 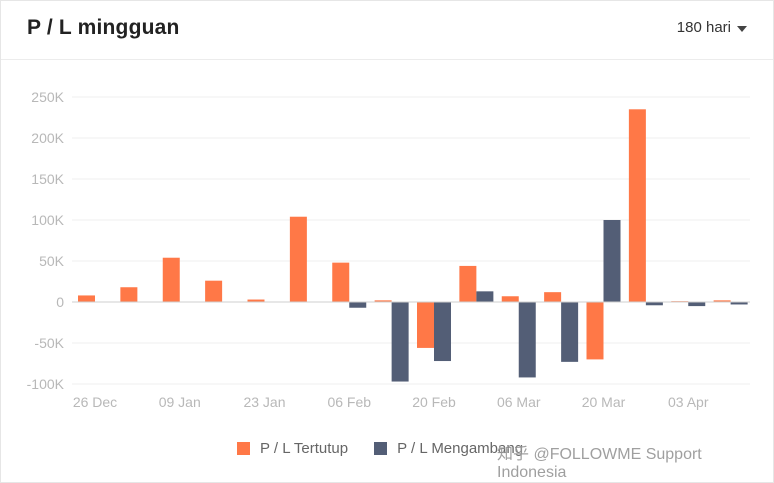 I want to click on x-tick-label: 20 Mar, so click(x=604, y=402).